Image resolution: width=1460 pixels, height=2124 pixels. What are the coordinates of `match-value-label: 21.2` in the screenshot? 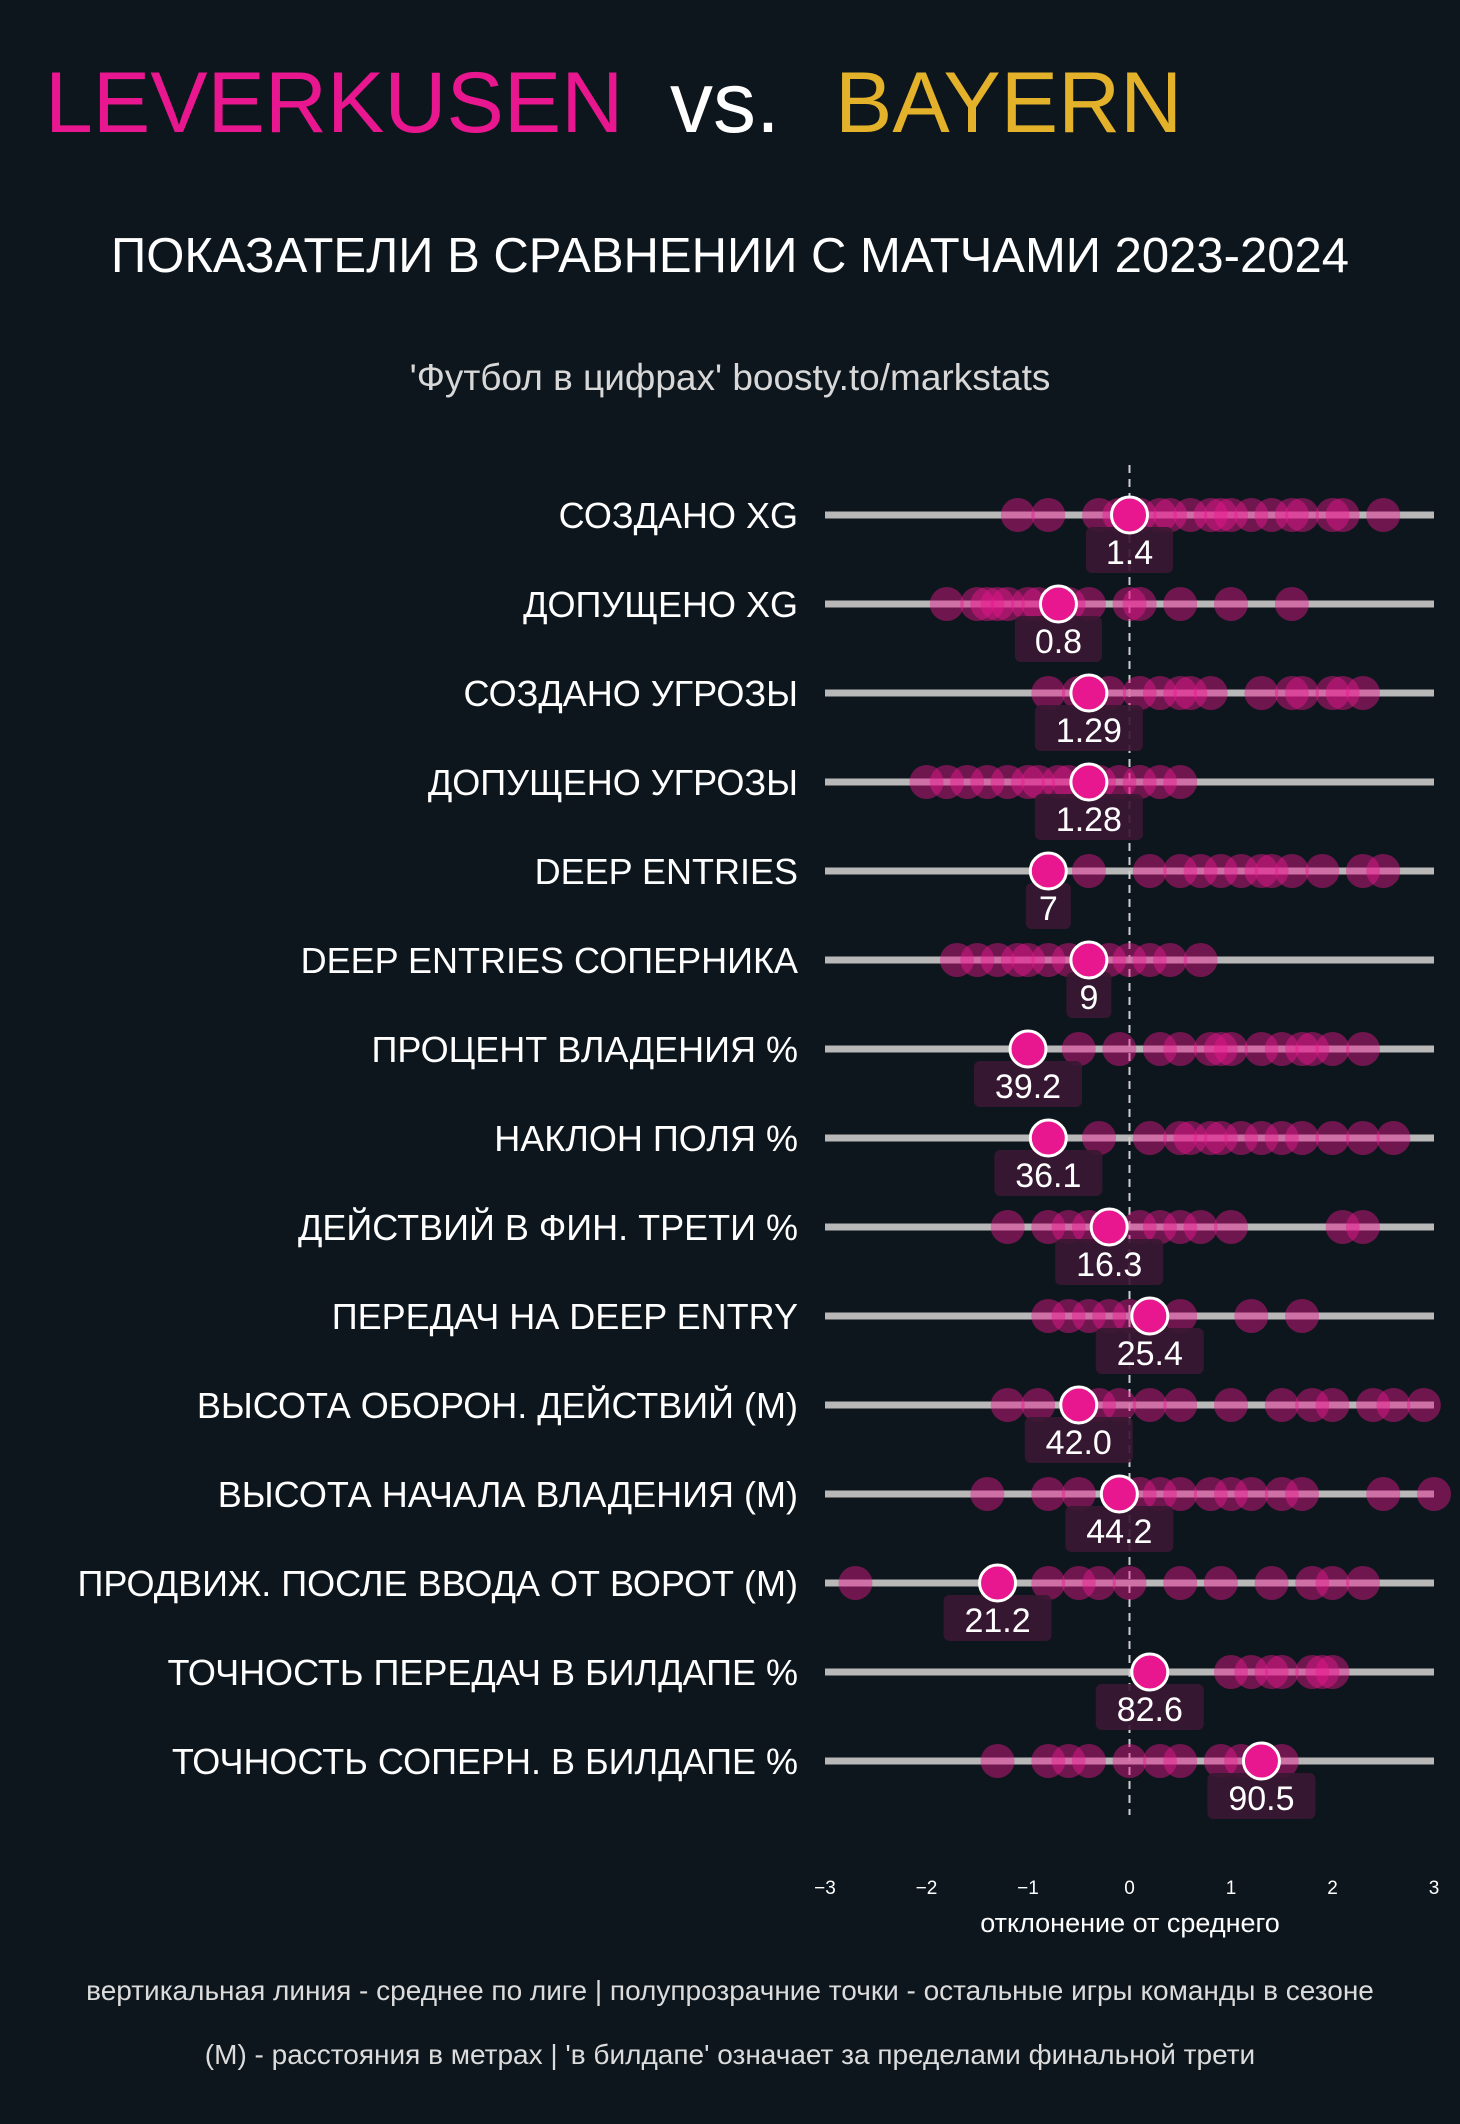 It's located at (997, 1621).